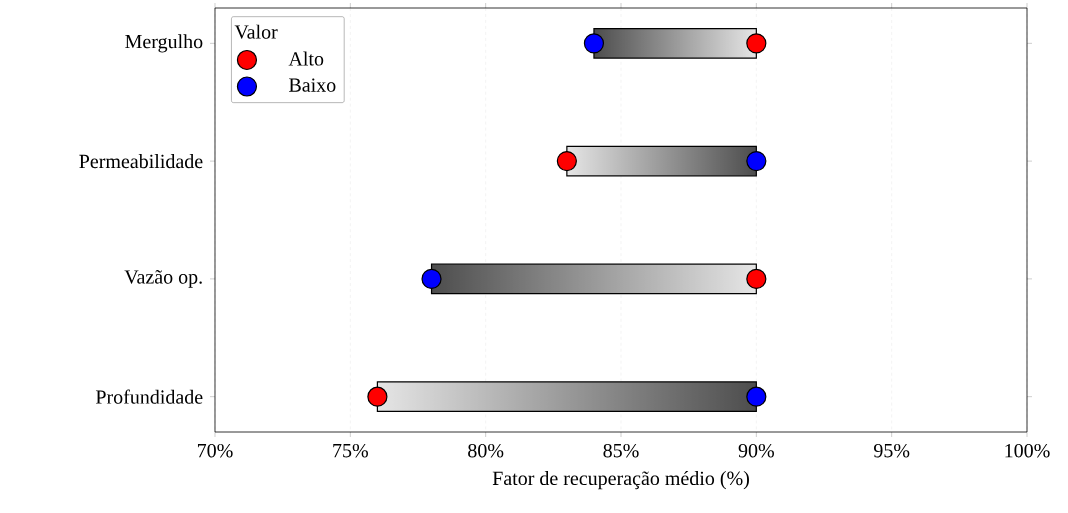  What do you see at coordinates (486, 450) in the screenshot?
I see `x-tick-label: 80%` at bounding box center [486, 450].